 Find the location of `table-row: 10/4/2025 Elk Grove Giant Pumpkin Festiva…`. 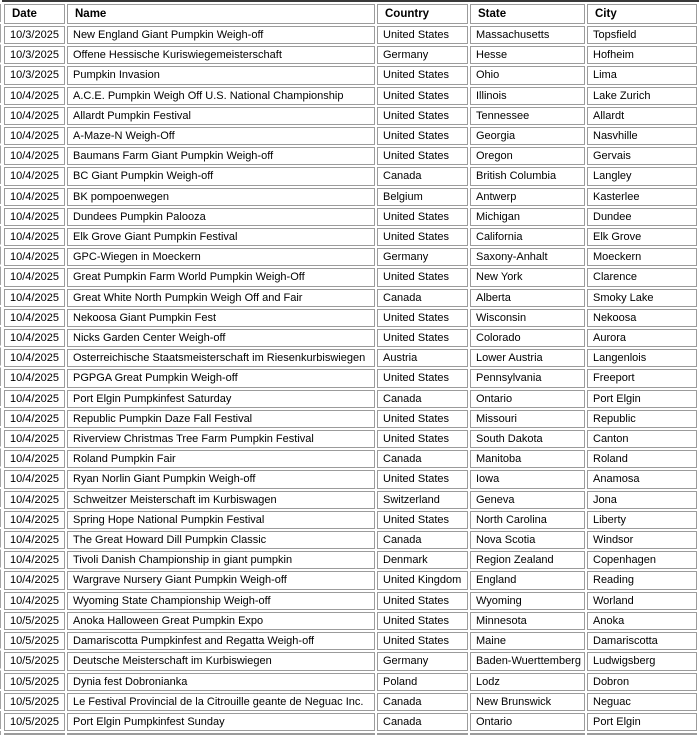

table-row: 10/4/2025 Elk Grove Giant Pumpkin Festiva… is located at coordinates (350, 237).